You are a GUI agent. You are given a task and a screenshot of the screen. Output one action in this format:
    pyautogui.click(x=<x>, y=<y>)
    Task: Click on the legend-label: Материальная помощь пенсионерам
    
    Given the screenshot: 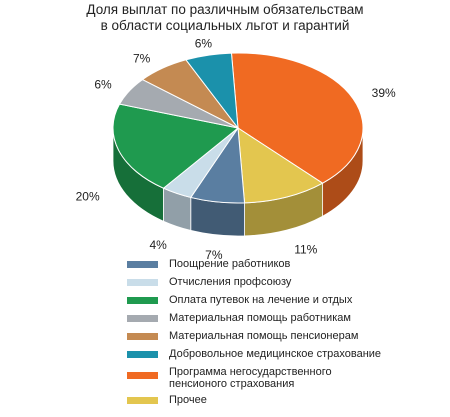 What is the action you would take?
    pyautogui.click(x=263, y=336)
    